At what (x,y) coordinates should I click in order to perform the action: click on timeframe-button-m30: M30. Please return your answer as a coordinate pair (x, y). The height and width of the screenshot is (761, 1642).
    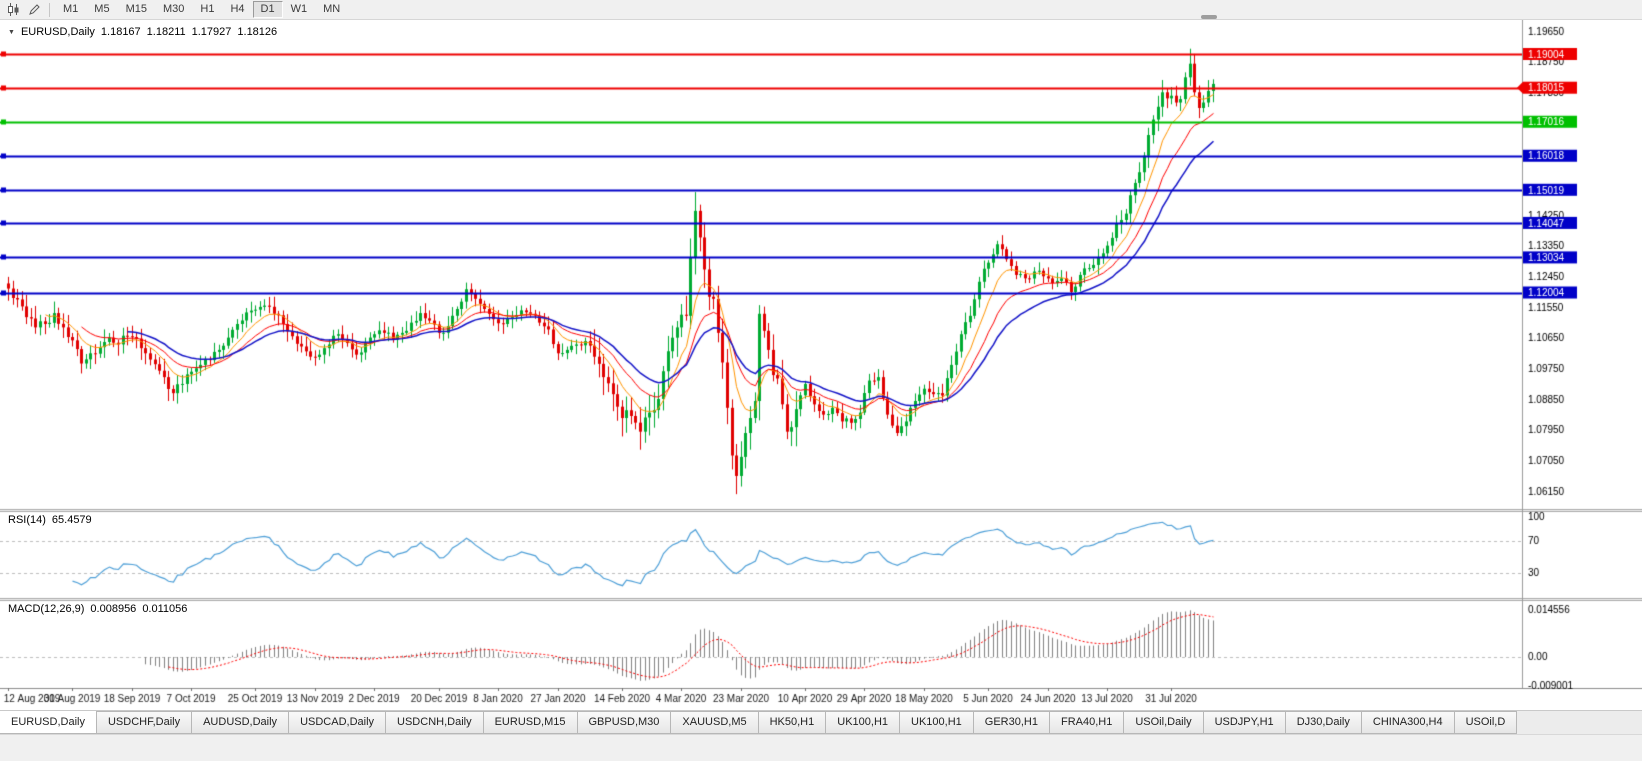
    Looking at the image, I should click on (173, 9).